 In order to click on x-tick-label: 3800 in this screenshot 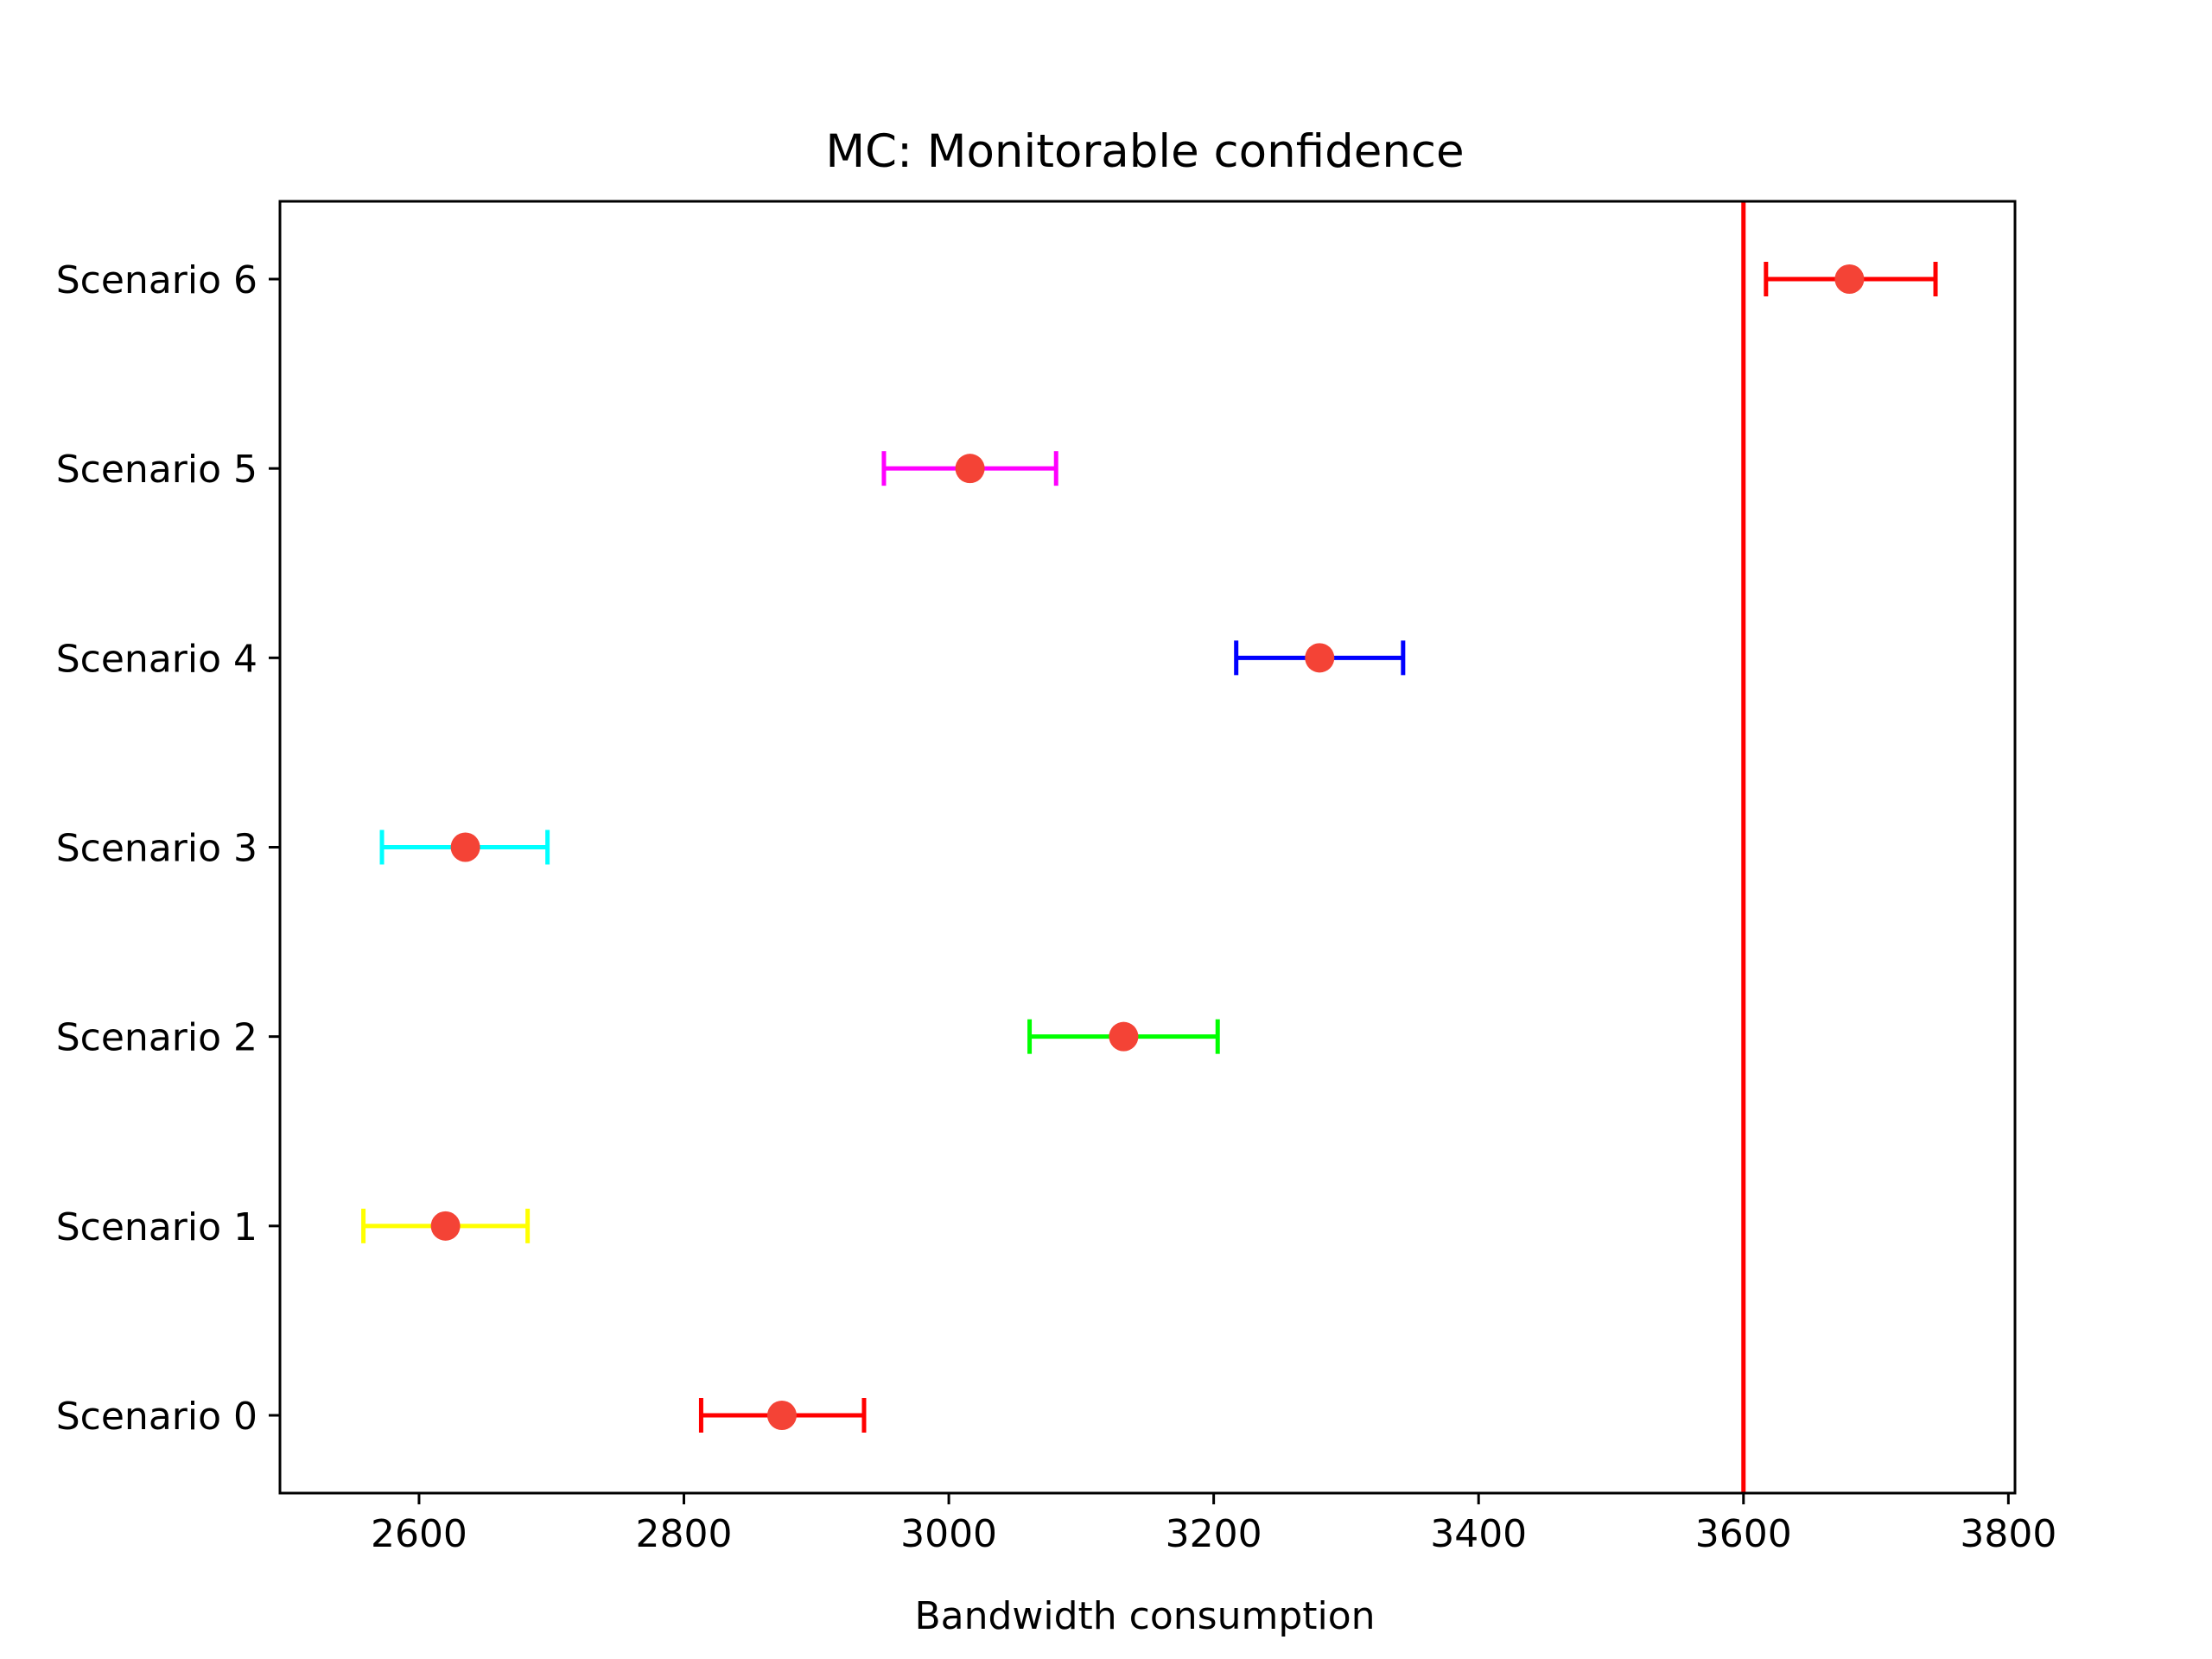, I will do `click(2008, 1534)`.